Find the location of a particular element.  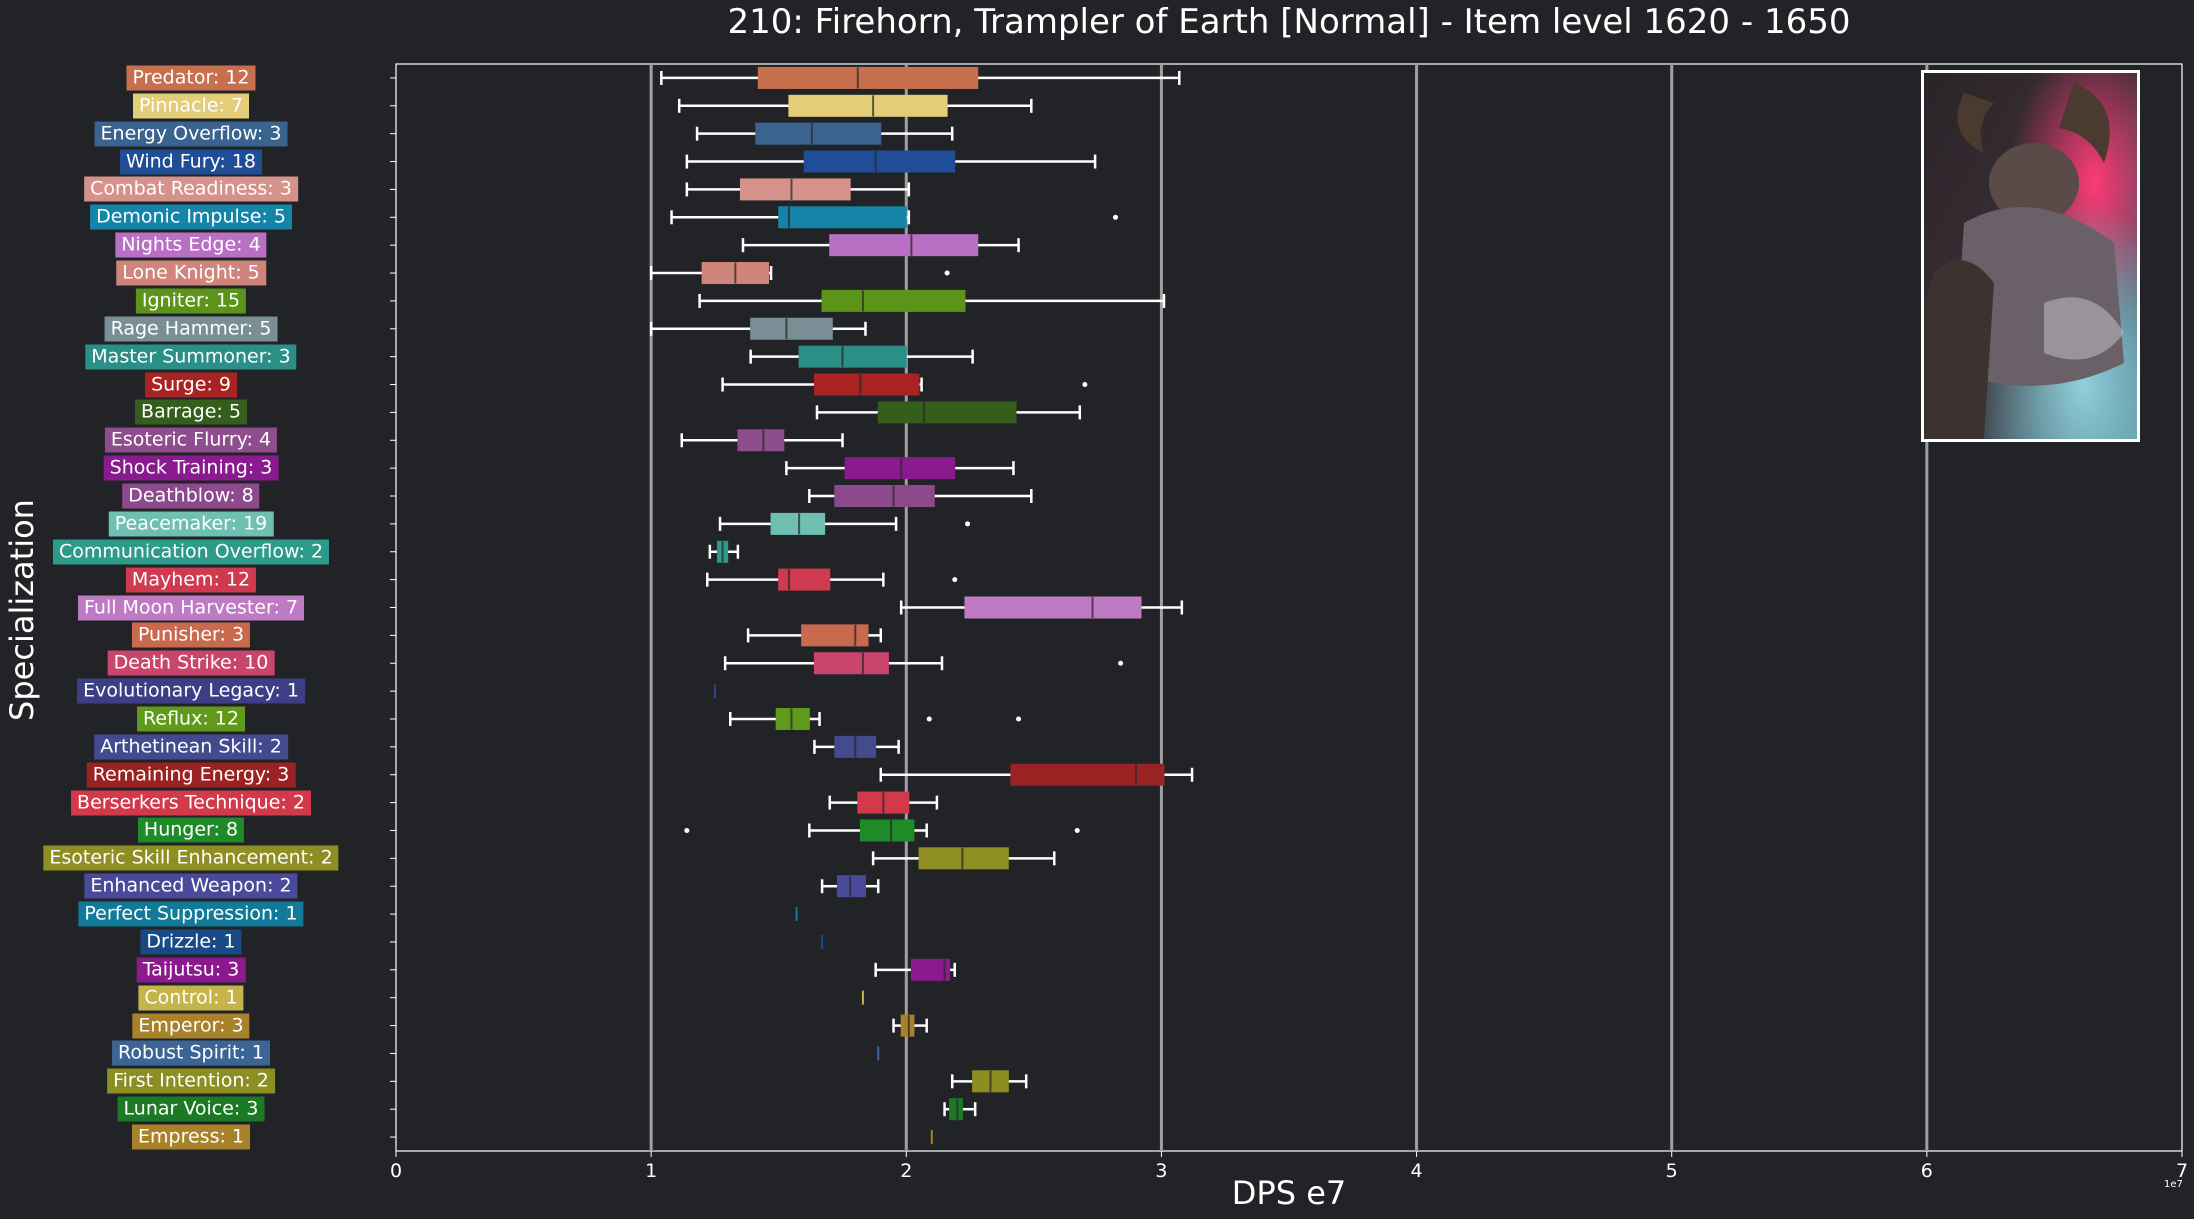

specialization-label: Predator: 12 is located at coordinates (191, 78).